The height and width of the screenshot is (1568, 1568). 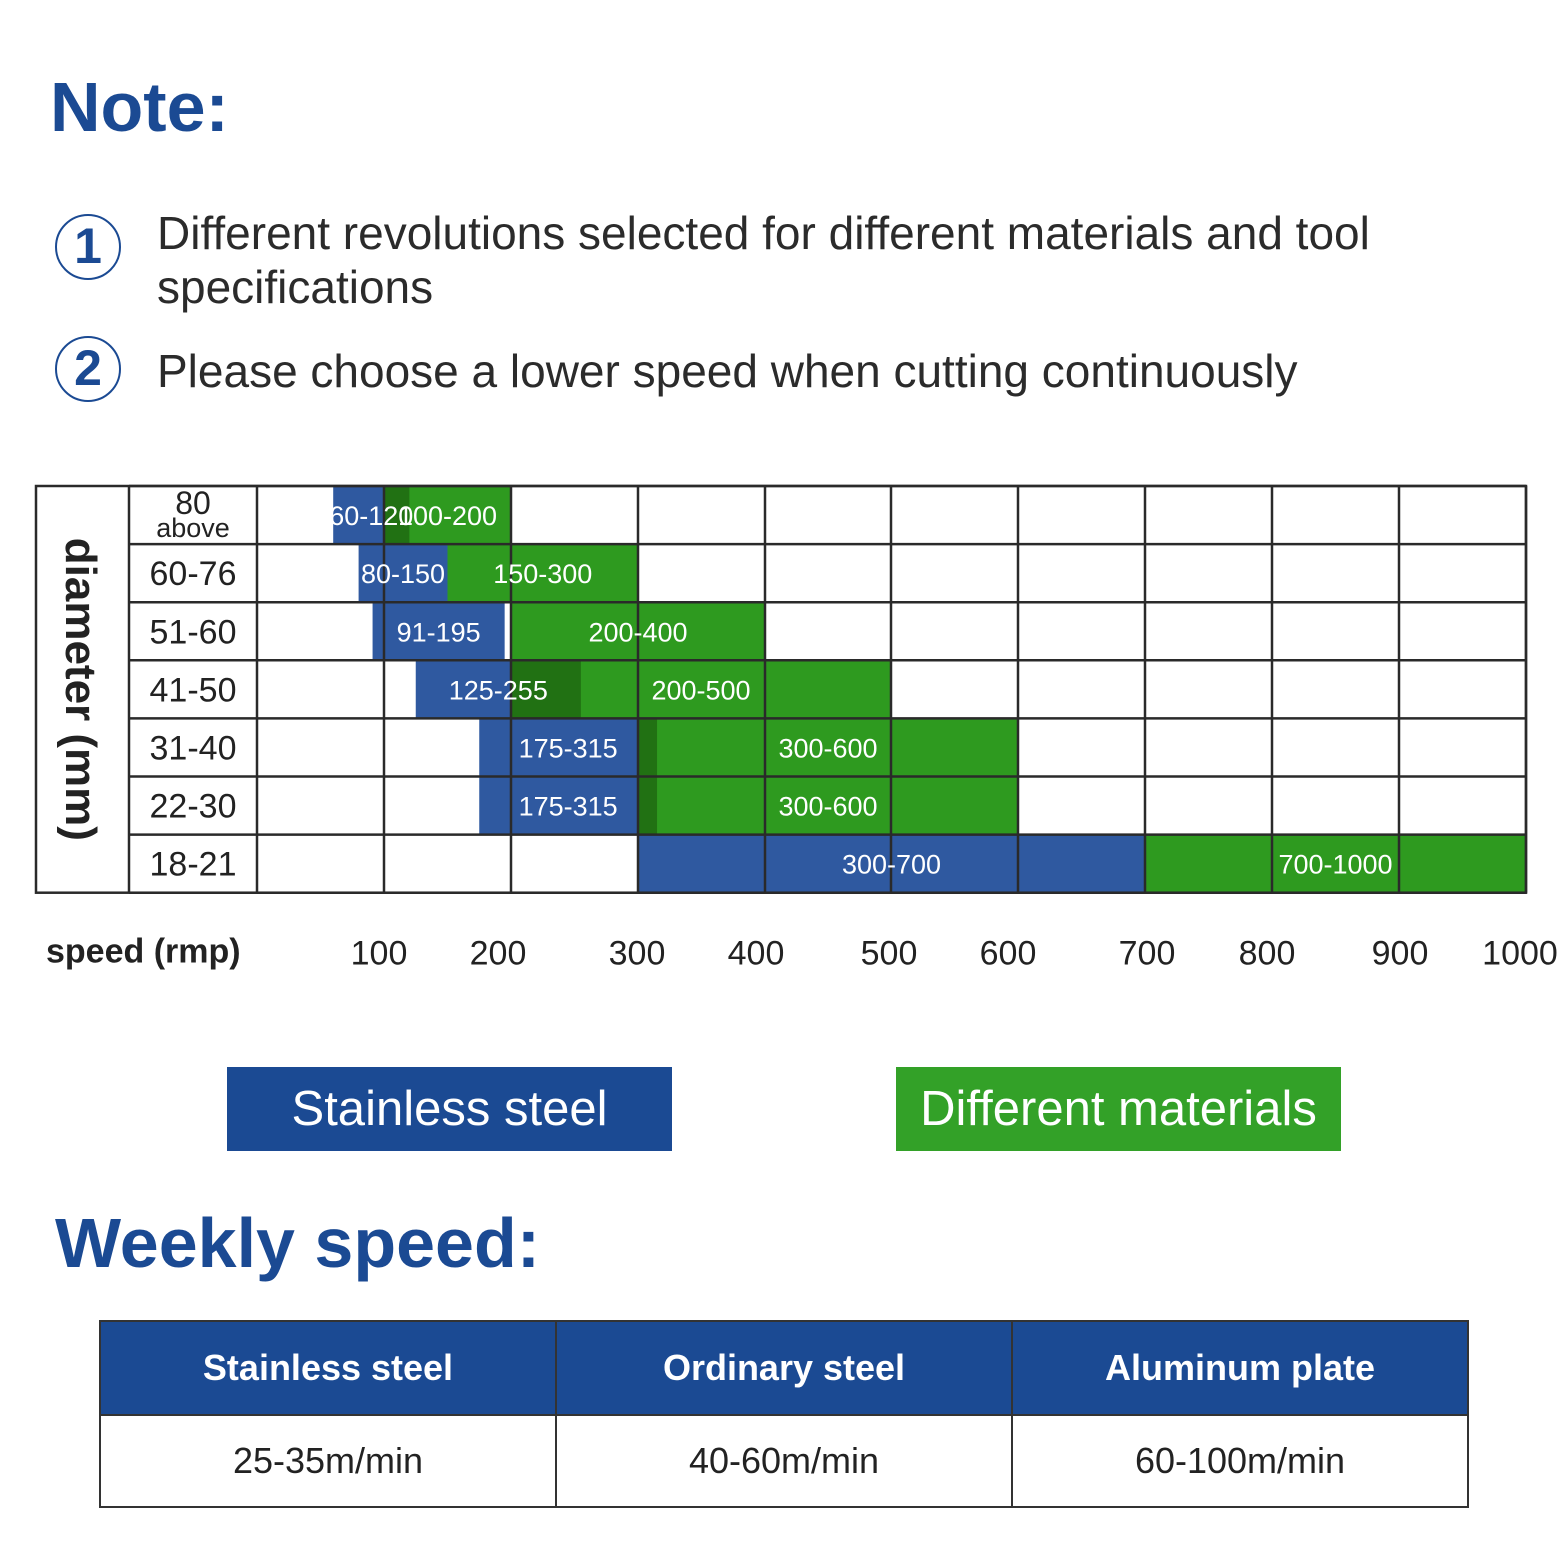 What do you see at coordinates (371, 516) in the screenshot?
I see `range-label-stainless-0: 60-120` at bounding box center [371, 516].